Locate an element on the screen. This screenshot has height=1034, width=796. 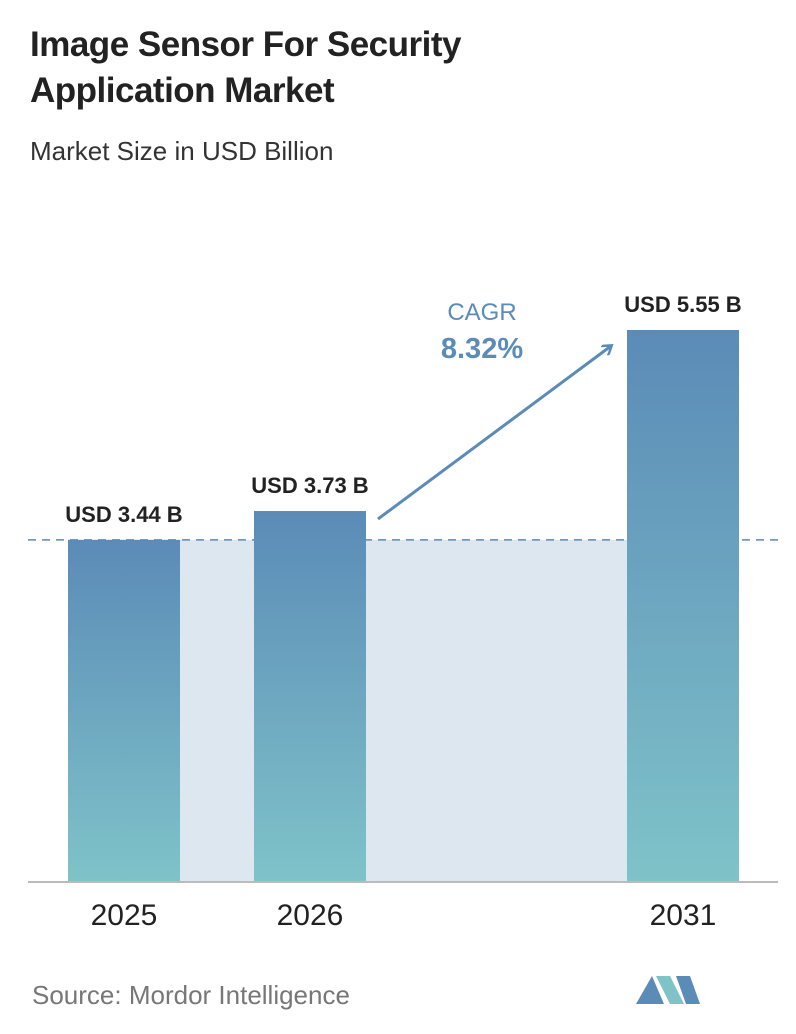
cagr-value: 8.32% is located at coordinates (482, 349).